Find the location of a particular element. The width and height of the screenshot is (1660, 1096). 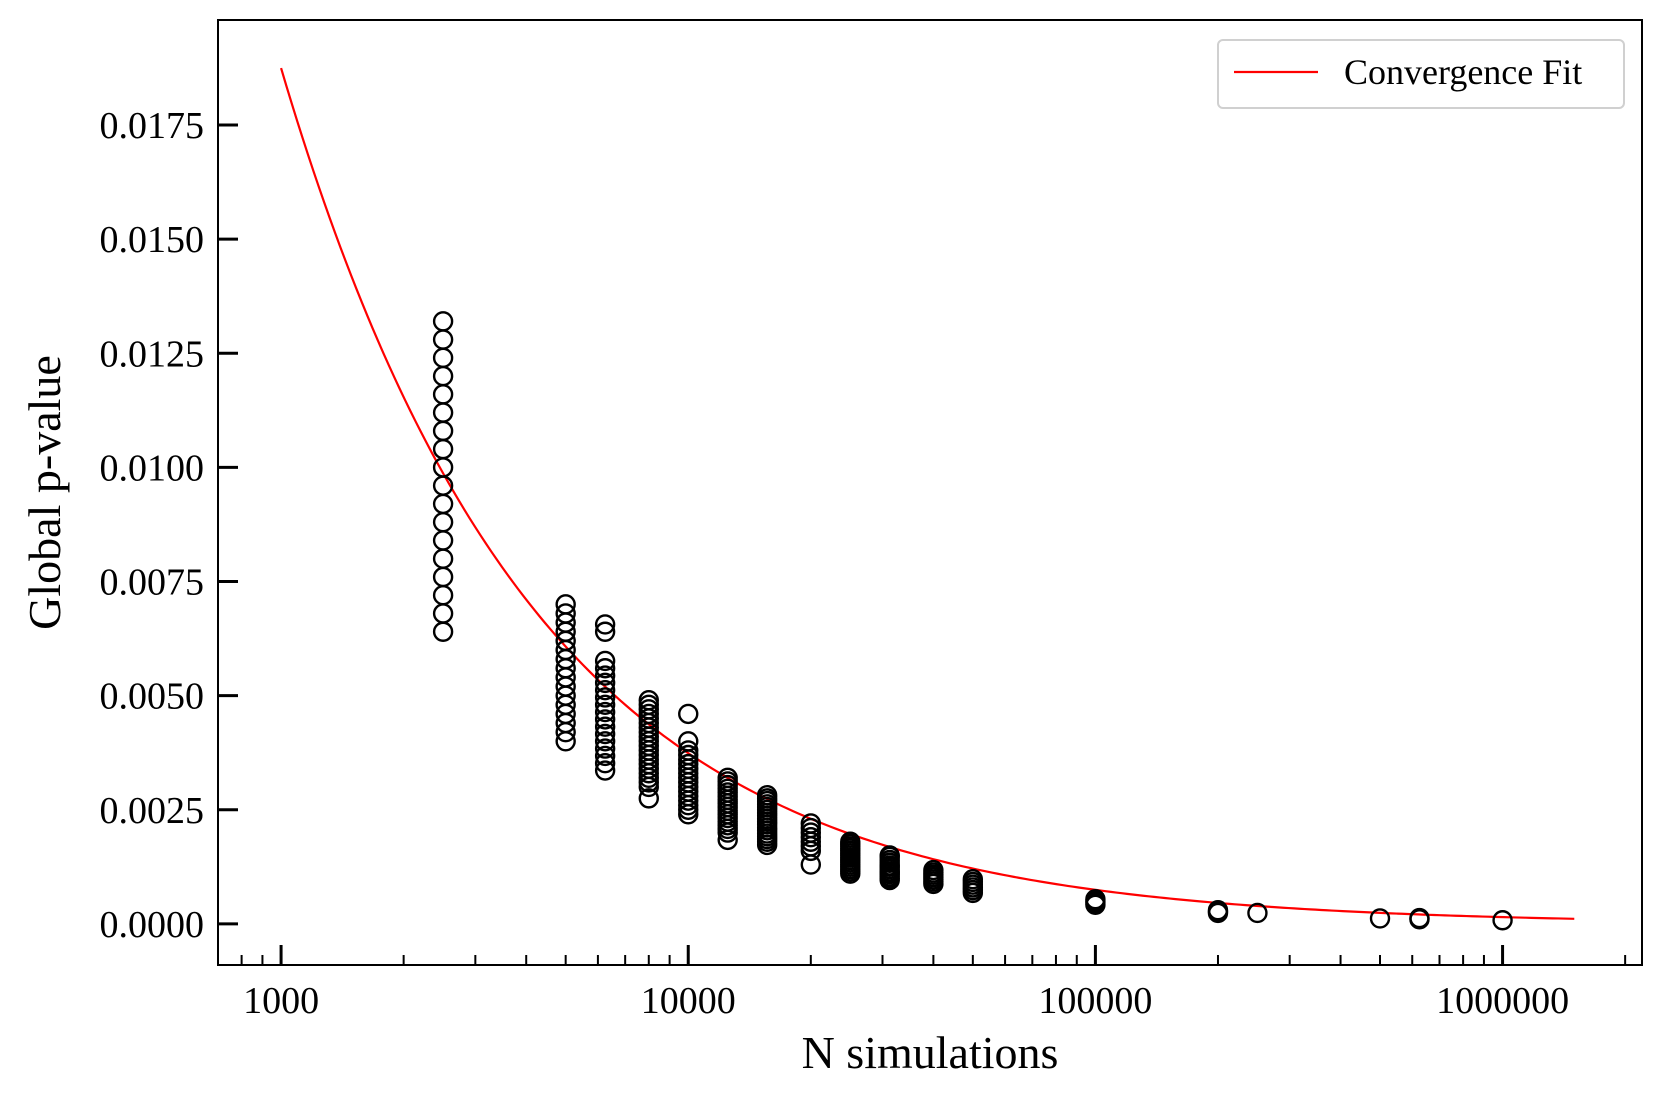

y-tick-label: 0.0150 is located at coordinates (152, 240).